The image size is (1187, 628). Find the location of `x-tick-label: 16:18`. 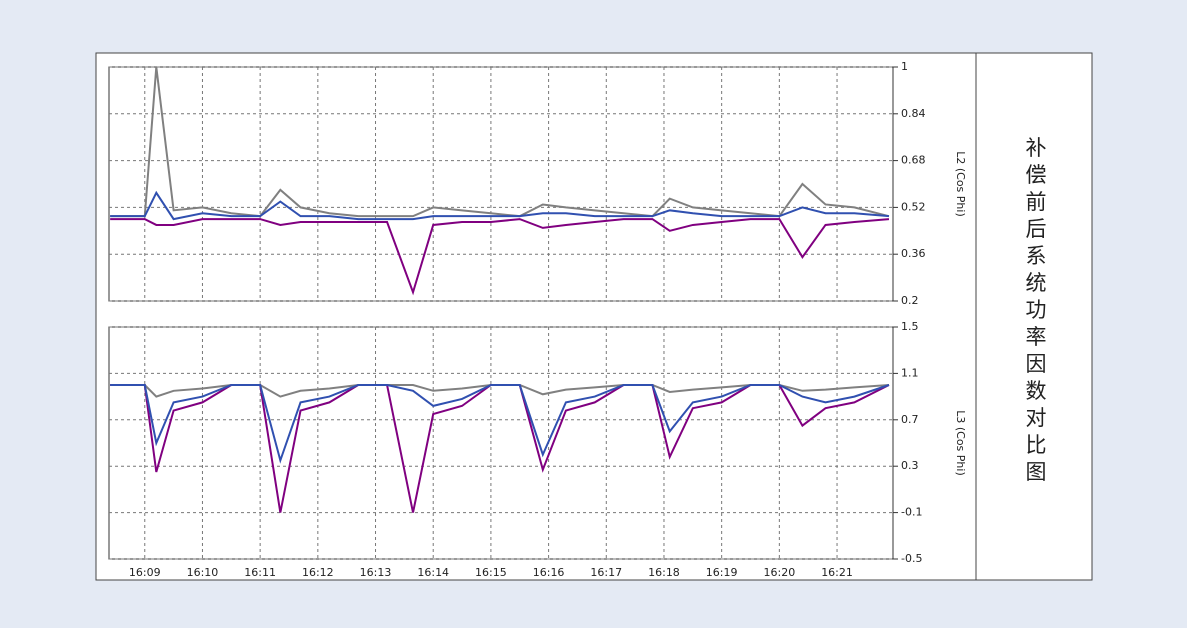

x-tick-label: 16:18 is located at coordinates (664, 572).